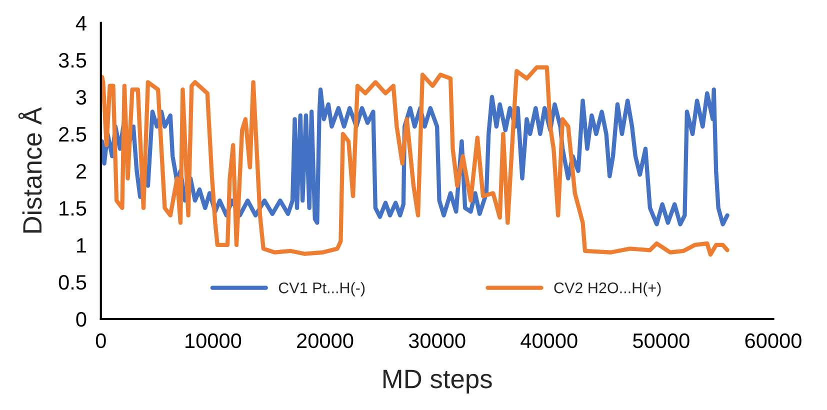 This screenshot has height=410, width=827. I want to click on y-tick-label: 3, so click(81, 97).